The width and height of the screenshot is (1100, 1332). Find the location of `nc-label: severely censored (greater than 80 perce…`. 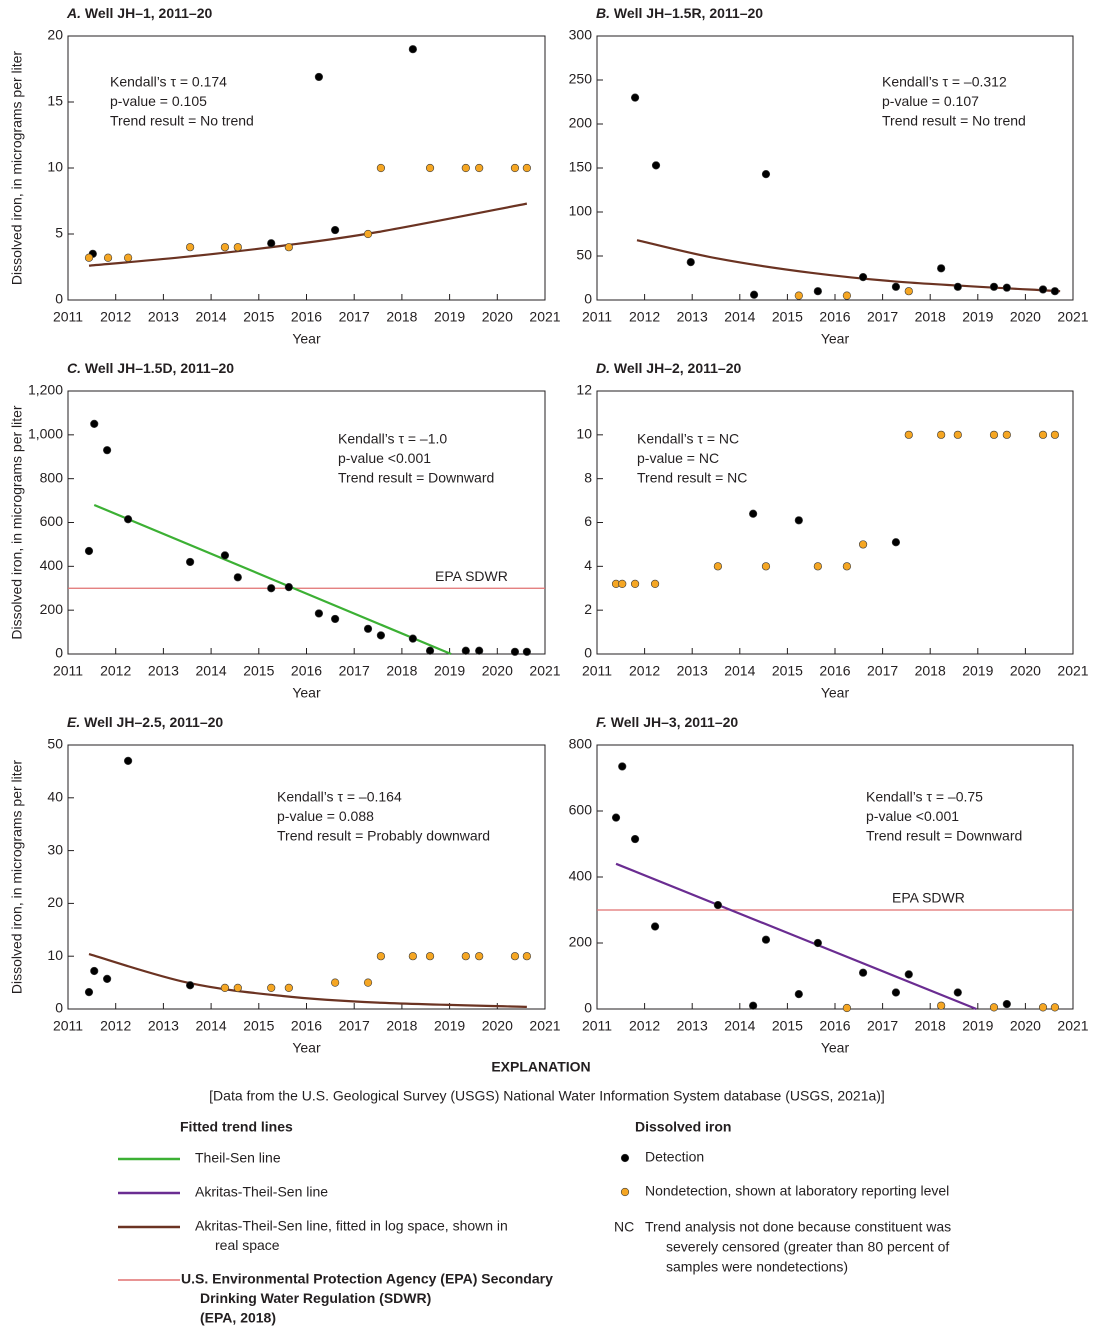

nc-label: severely censored (greater than 80 perce… is located at coordinates (807, 1247).